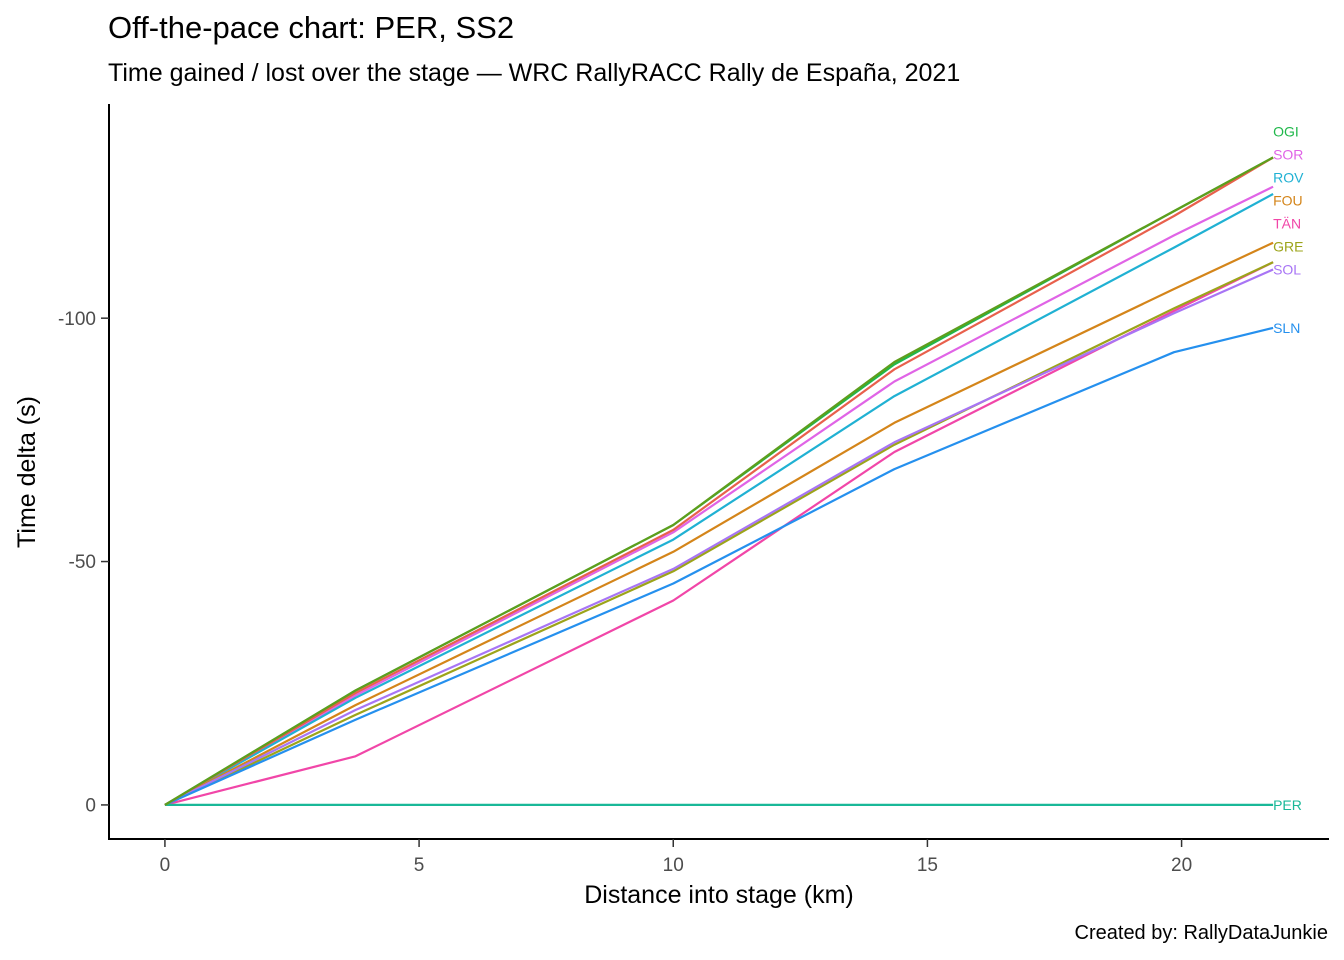 The width and height of the screenshot is (1344, 960). Describe the element at coordinates (311, 27) in the screenshot. I see `chart-title: Off-the-pace chart: PER, SS2` at that location.